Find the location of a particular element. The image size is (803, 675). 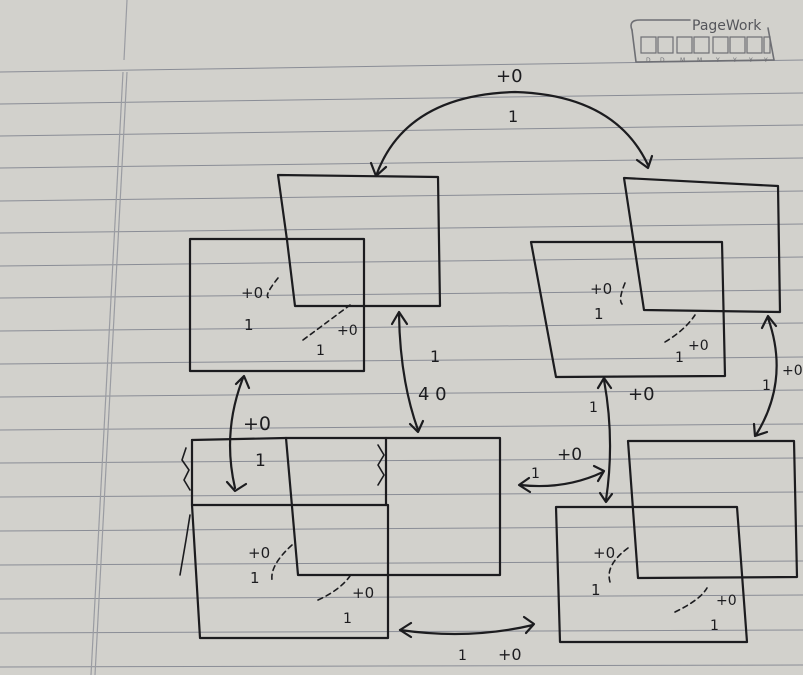

node-top-right-lower-square is located at coordinates (628, 309).